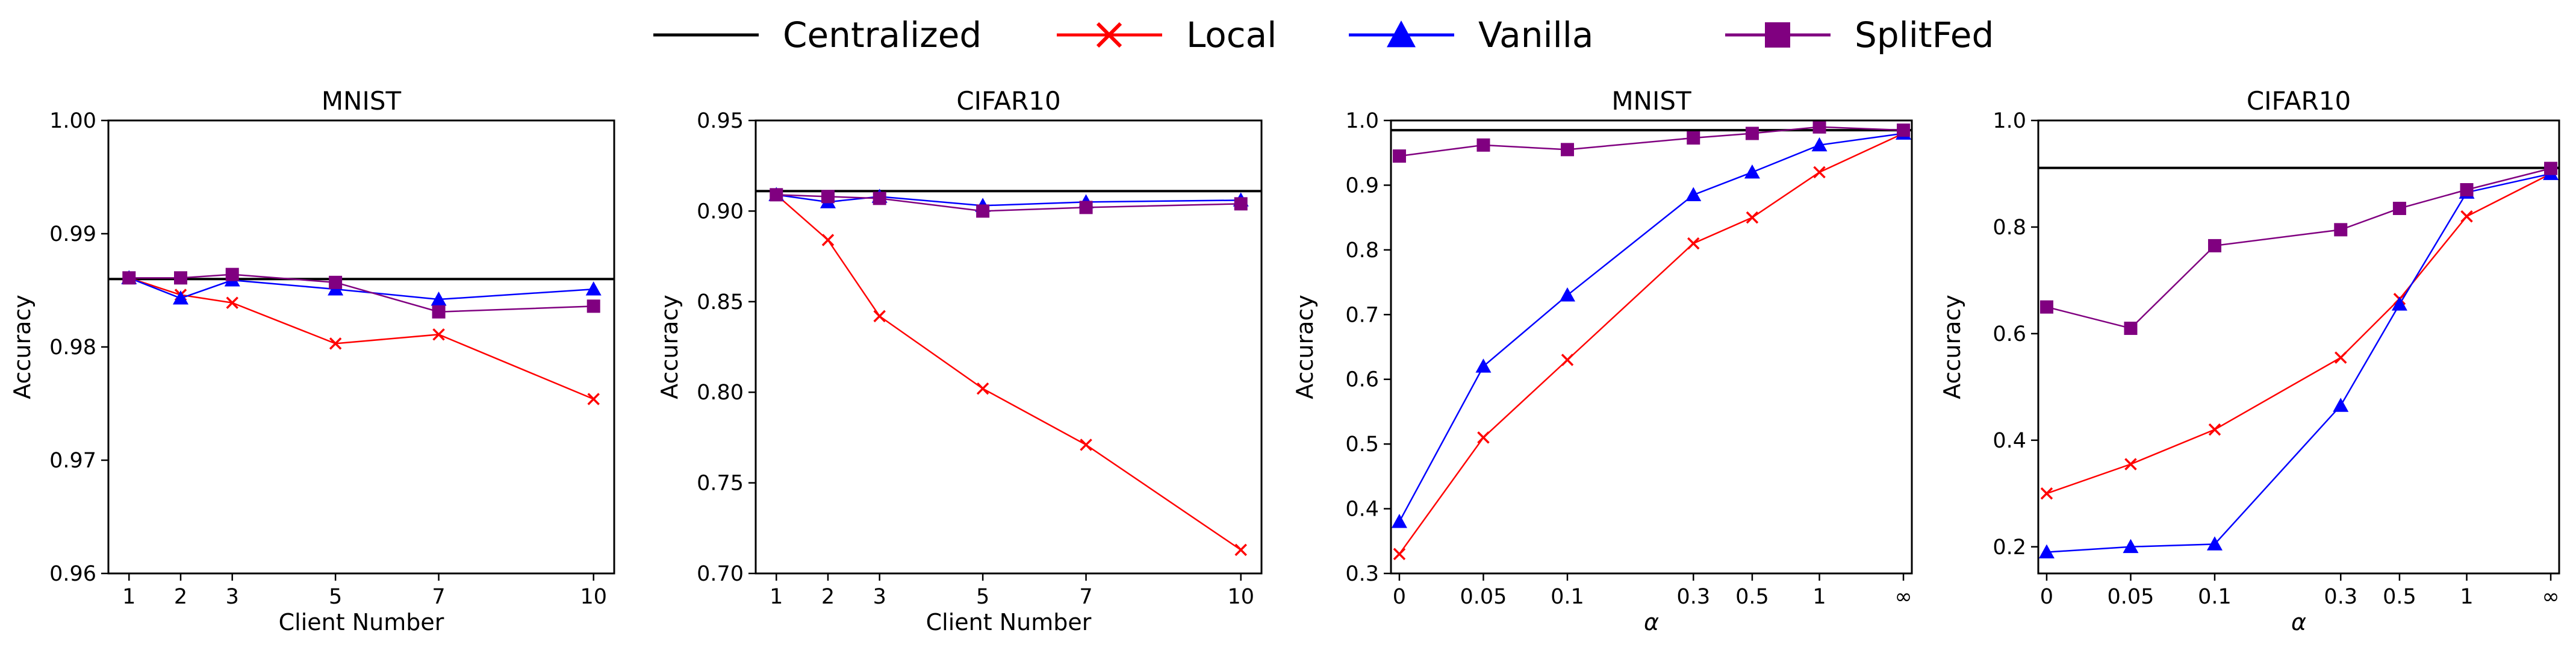 Image resolution: width=2576 pixels, height=665 pixels. Describe the element at coordinates (1362, 444) in the screenshot. I see `y-tick-label: 0.5` at that location.